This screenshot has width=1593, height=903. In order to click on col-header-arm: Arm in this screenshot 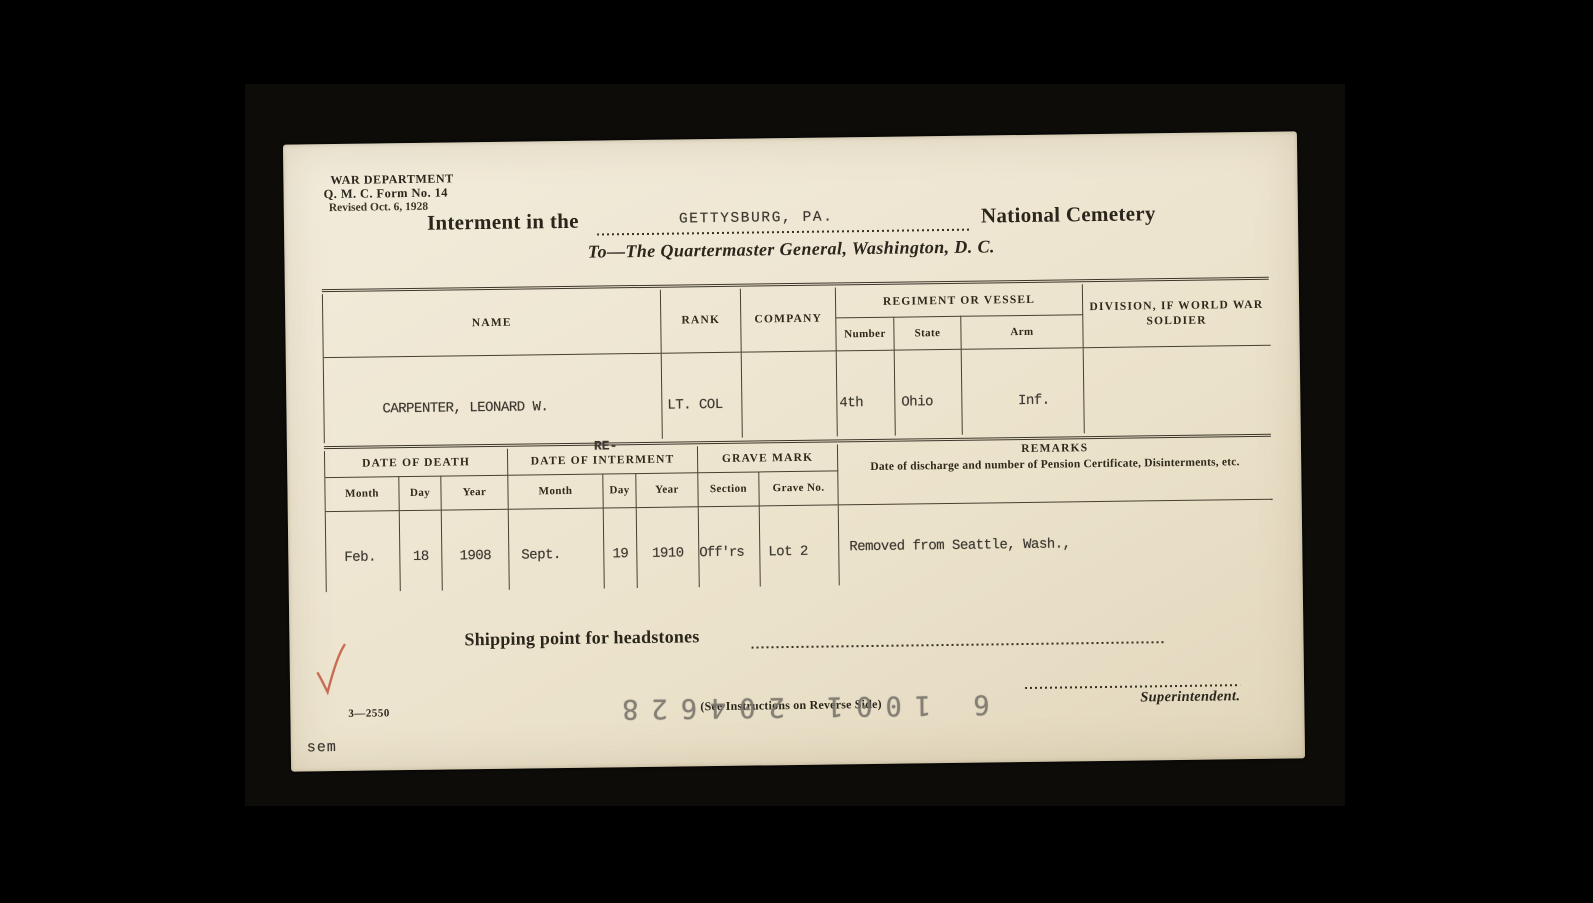, I will do `click(1022, 331)`.